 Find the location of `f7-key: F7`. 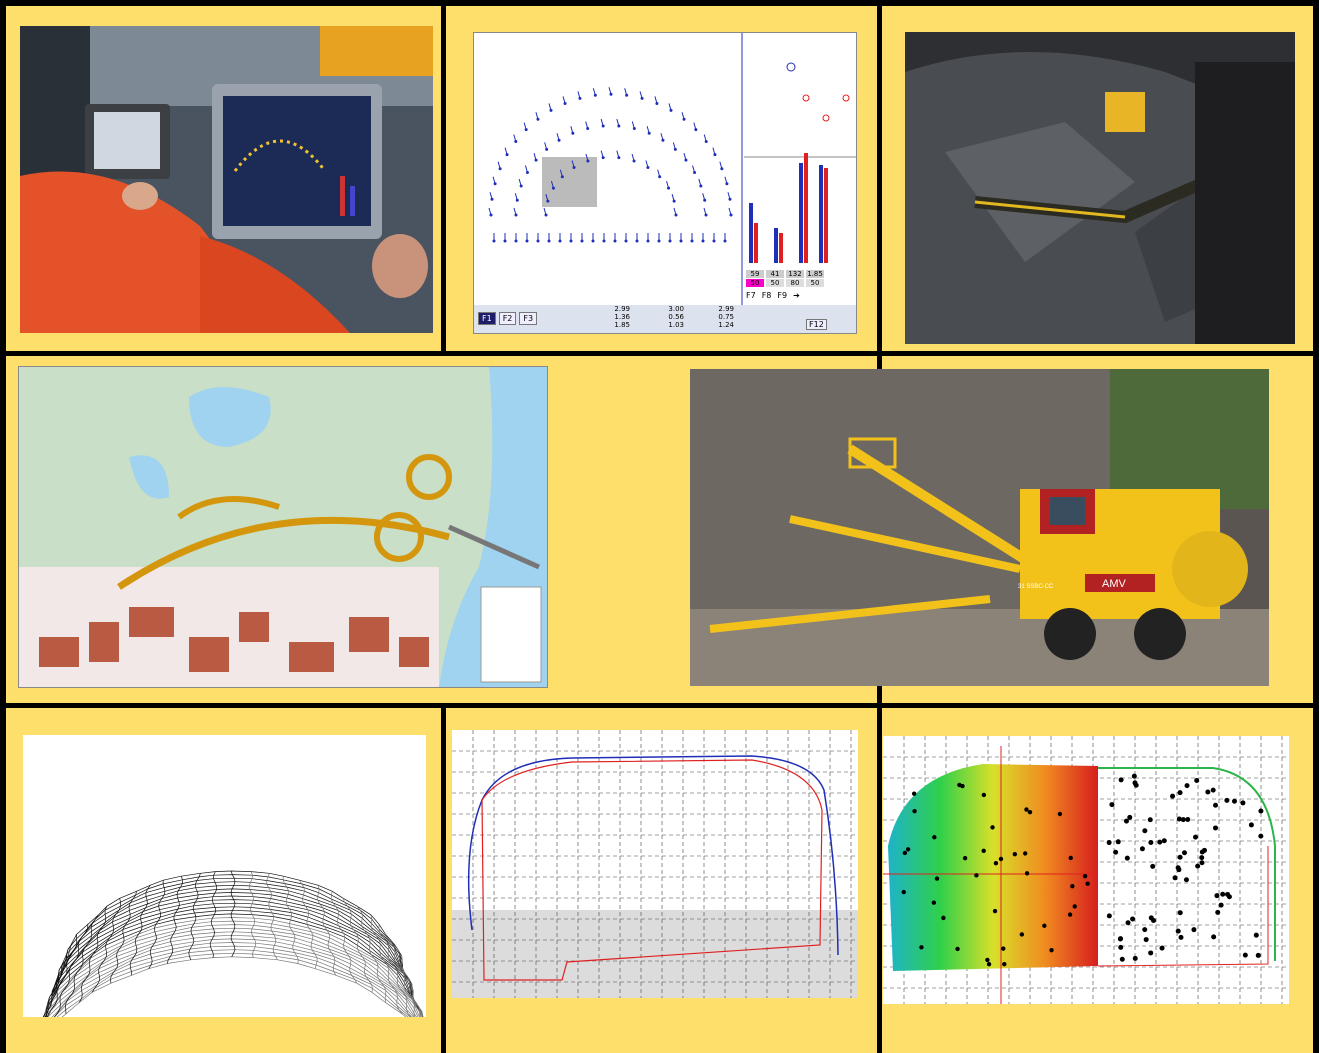

f7-key: F7 is located at coordinates (751, 295).